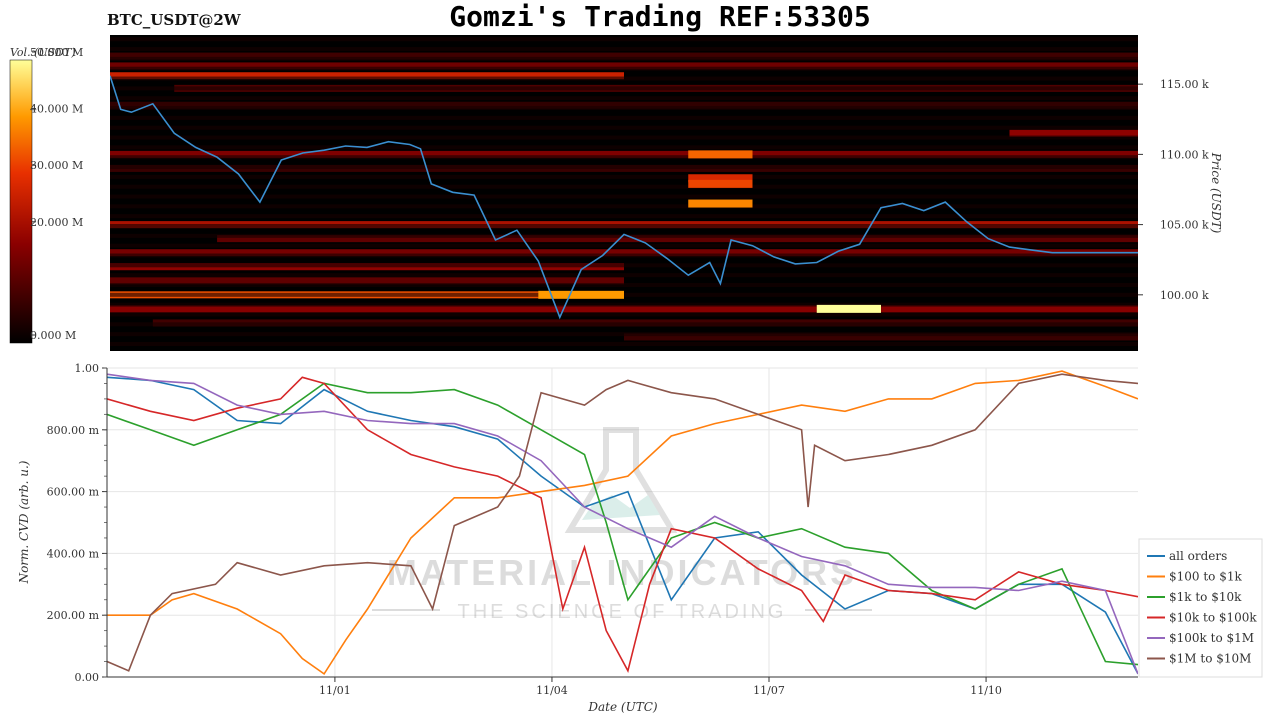  Describe the element at coordinates (1210, 659) in the screenshot. I see `legend-label: $1M to $10M` at that location.